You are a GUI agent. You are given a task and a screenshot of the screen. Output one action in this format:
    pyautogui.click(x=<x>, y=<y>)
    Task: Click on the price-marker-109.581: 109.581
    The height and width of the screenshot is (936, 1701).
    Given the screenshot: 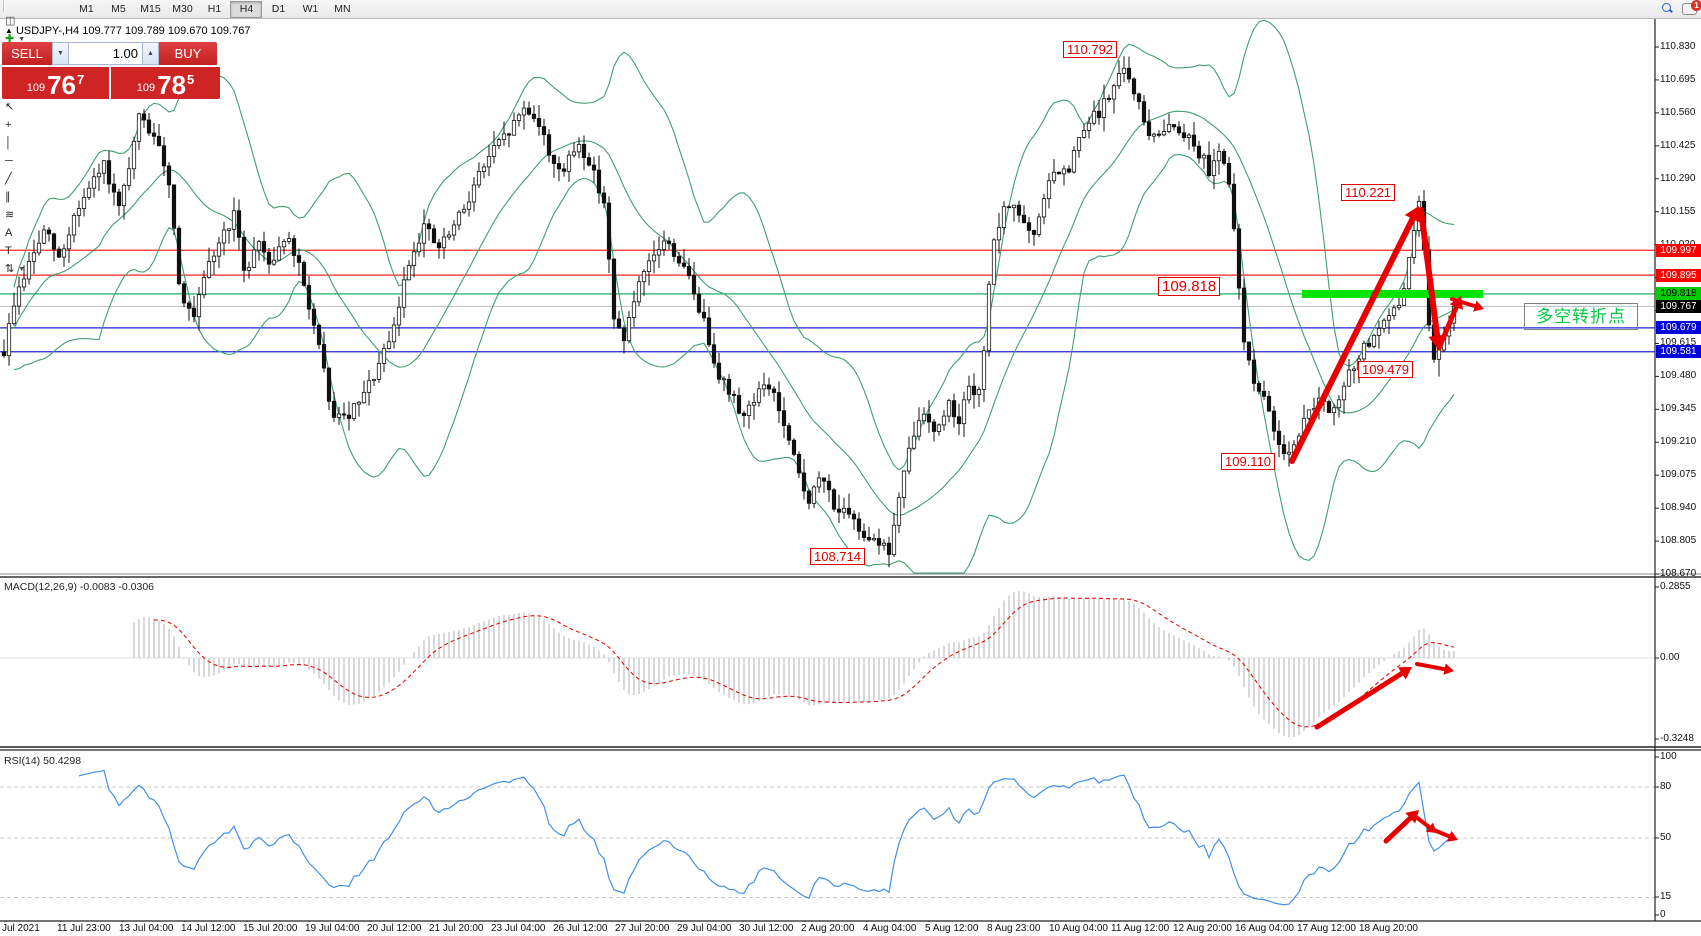 What is the action you would take?
    pyautogui.click(x=1678, y=352)
    